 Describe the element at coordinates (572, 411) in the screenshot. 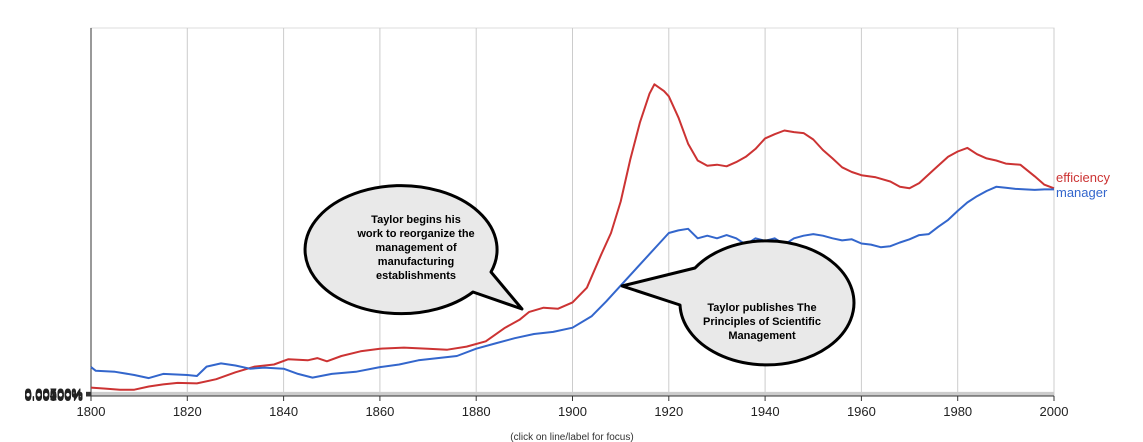

I see `x-tick-label: 1900` at that location.